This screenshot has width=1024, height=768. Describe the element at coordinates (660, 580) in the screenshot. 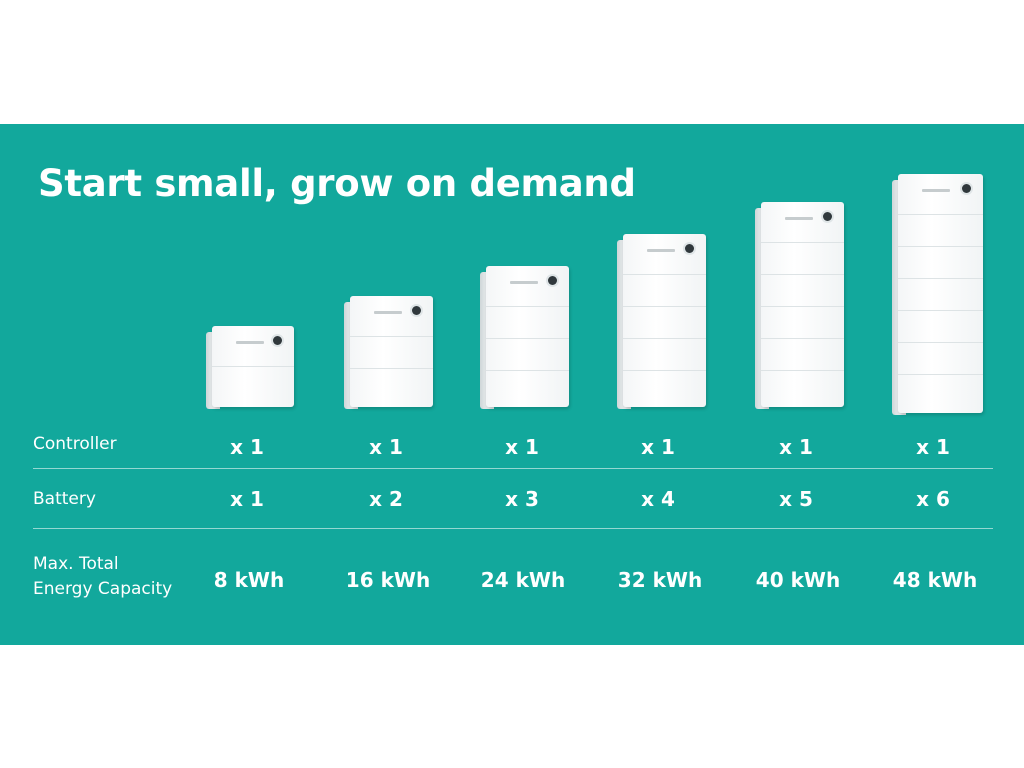

I see `capacity-value: 32 kWh` at that location.